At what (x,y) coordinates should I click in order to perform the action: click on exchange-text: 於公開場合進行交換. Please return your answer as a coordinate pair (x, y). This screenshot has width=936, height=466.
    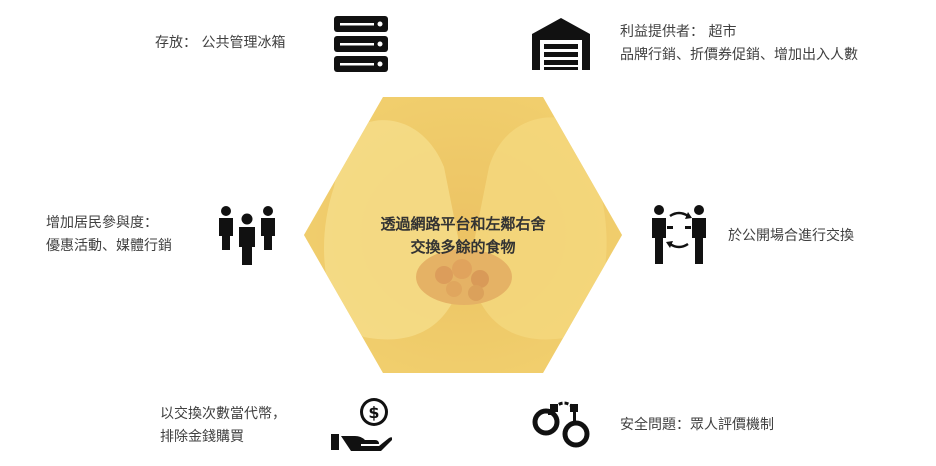
    Looking at the image, I should click on (791, 236).